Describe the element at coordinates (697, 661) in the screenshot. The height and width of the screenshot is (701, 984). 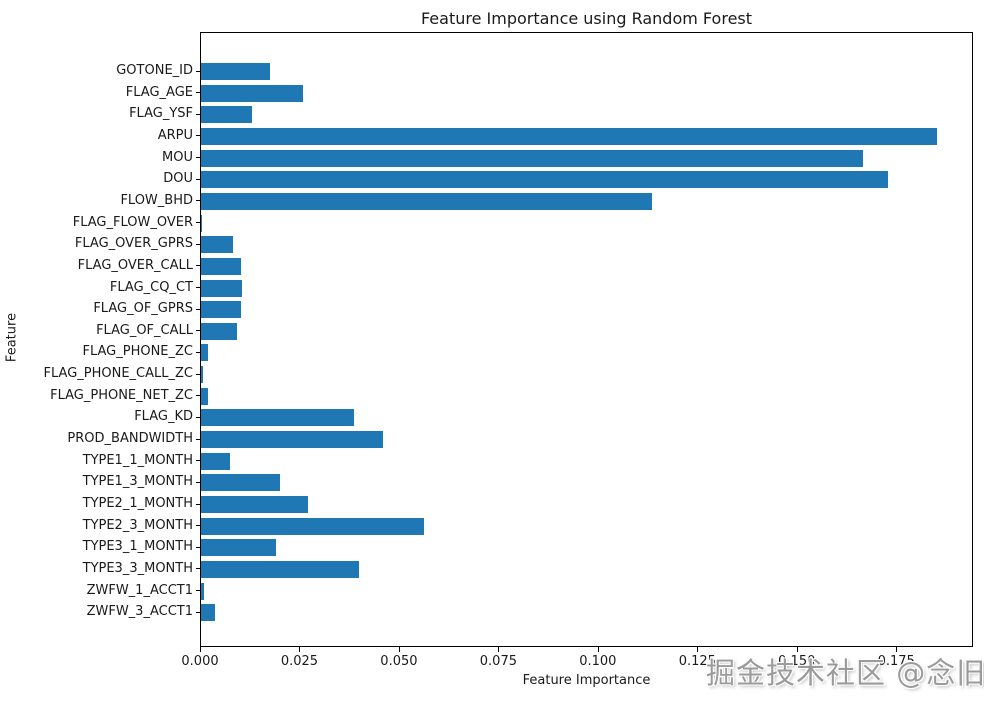
I see `x-tick-label: 0.125` at that location.